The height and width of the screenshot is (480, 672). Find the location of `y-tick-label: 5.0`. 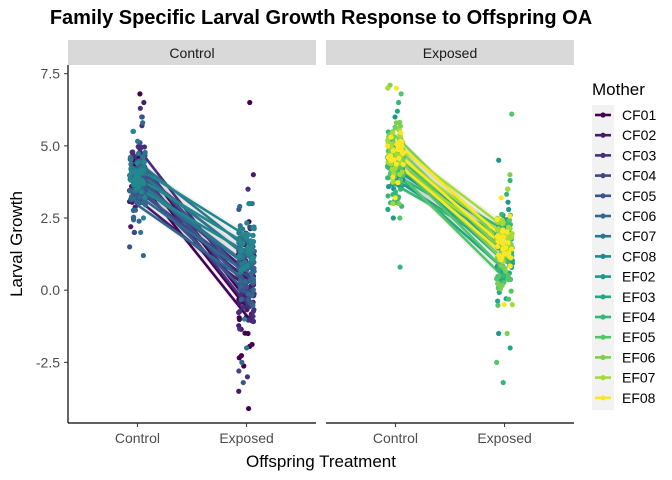

y-tick-label: 5.0 is located at coordinates (51, 146).